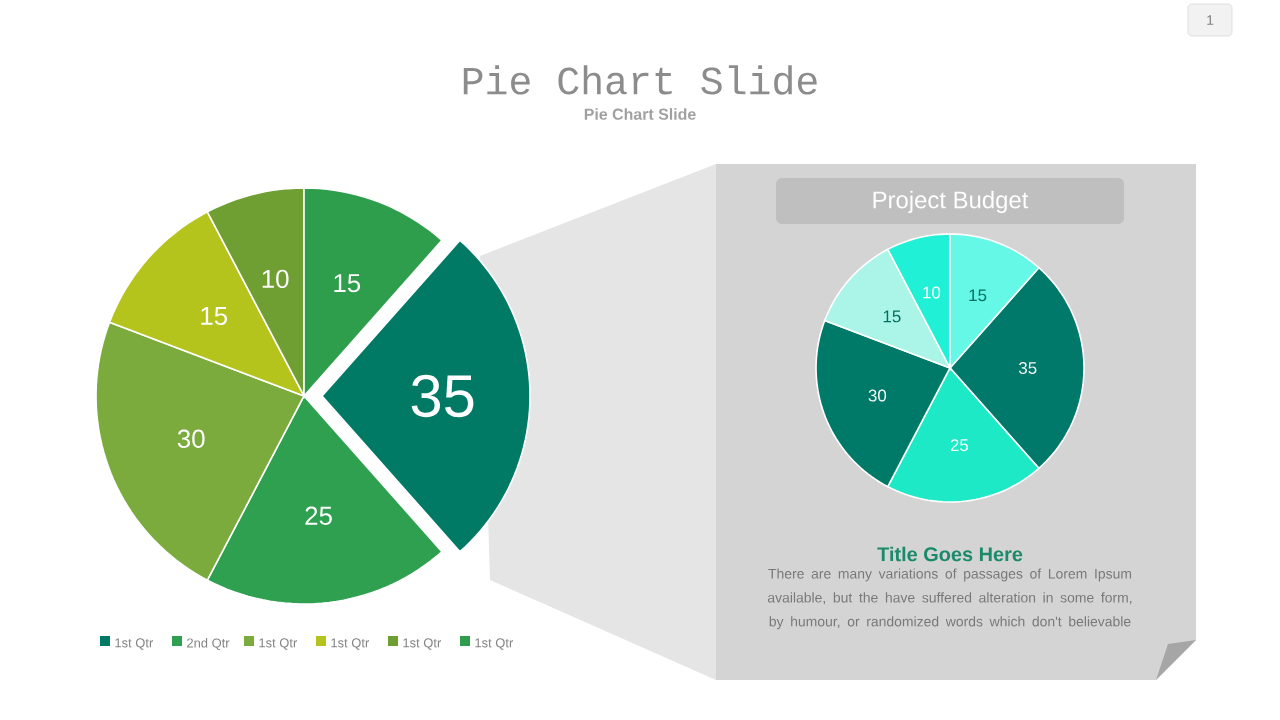 The width and height of the screenshot is (1280, 720). I want to click on chart-title: Project Budget, so click(951, 202).